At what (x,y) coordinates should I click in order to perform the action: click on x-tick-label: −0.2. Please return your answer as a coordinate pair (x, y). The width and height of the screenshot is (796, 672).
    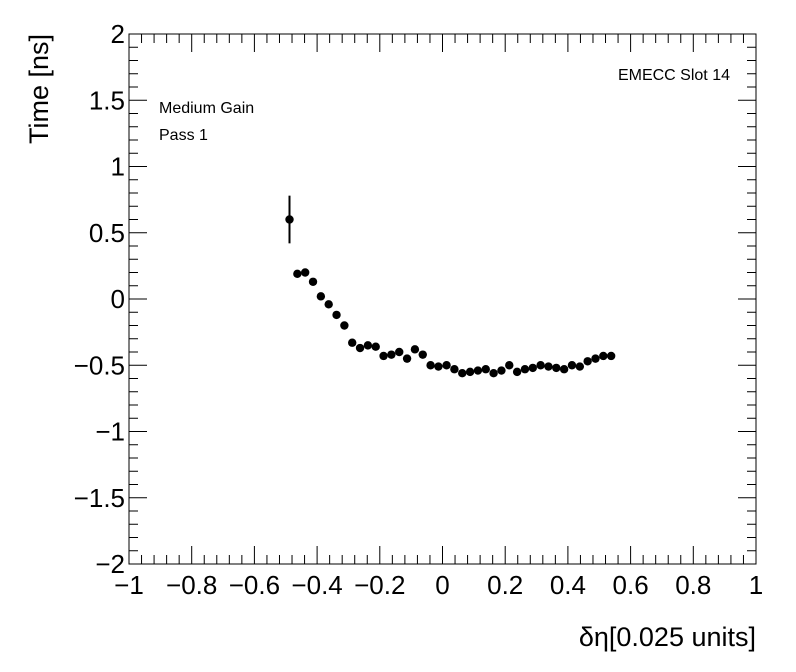
    Looking at the image, I should click on (379, 585).